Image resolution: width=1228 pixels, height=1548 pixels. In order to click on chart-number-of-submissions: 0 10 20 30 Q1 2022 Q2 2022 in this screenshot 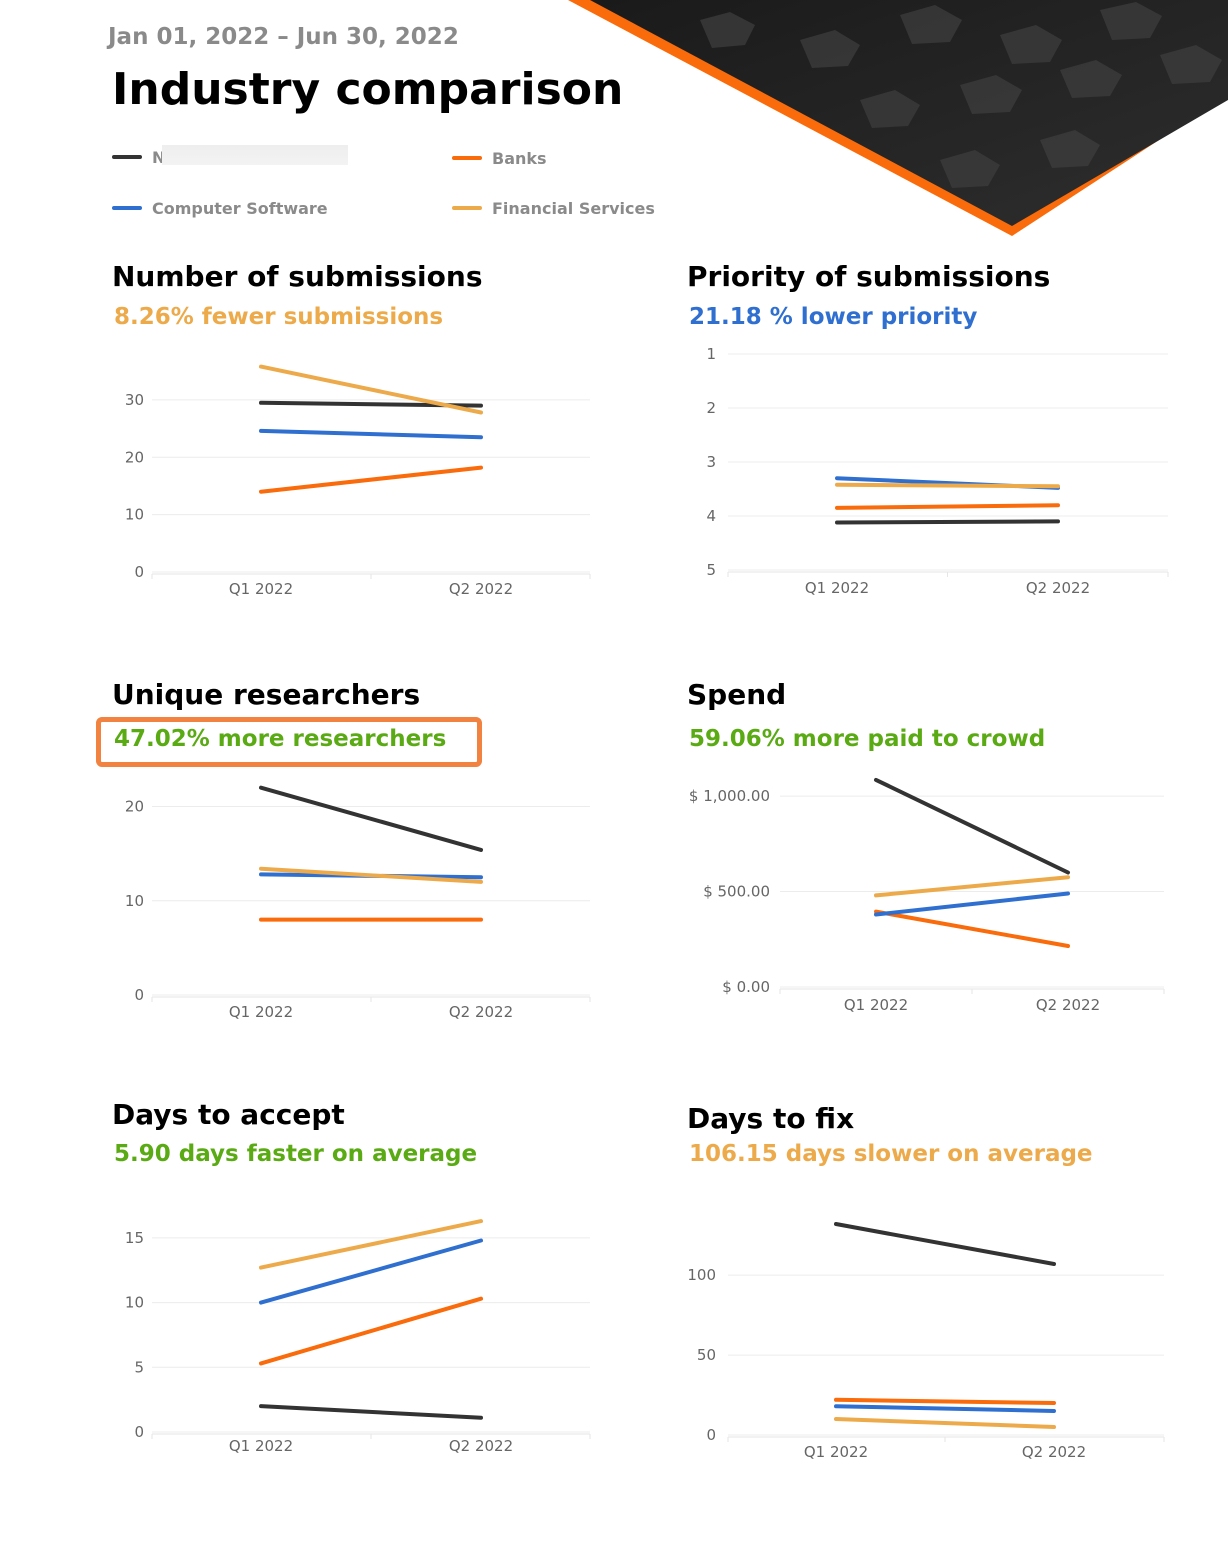, I will do `click(358, 481)`.